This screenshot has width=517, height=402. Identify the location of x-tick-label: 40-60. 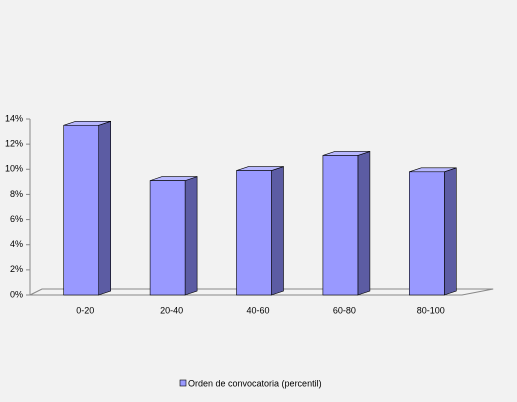
(257, 310).